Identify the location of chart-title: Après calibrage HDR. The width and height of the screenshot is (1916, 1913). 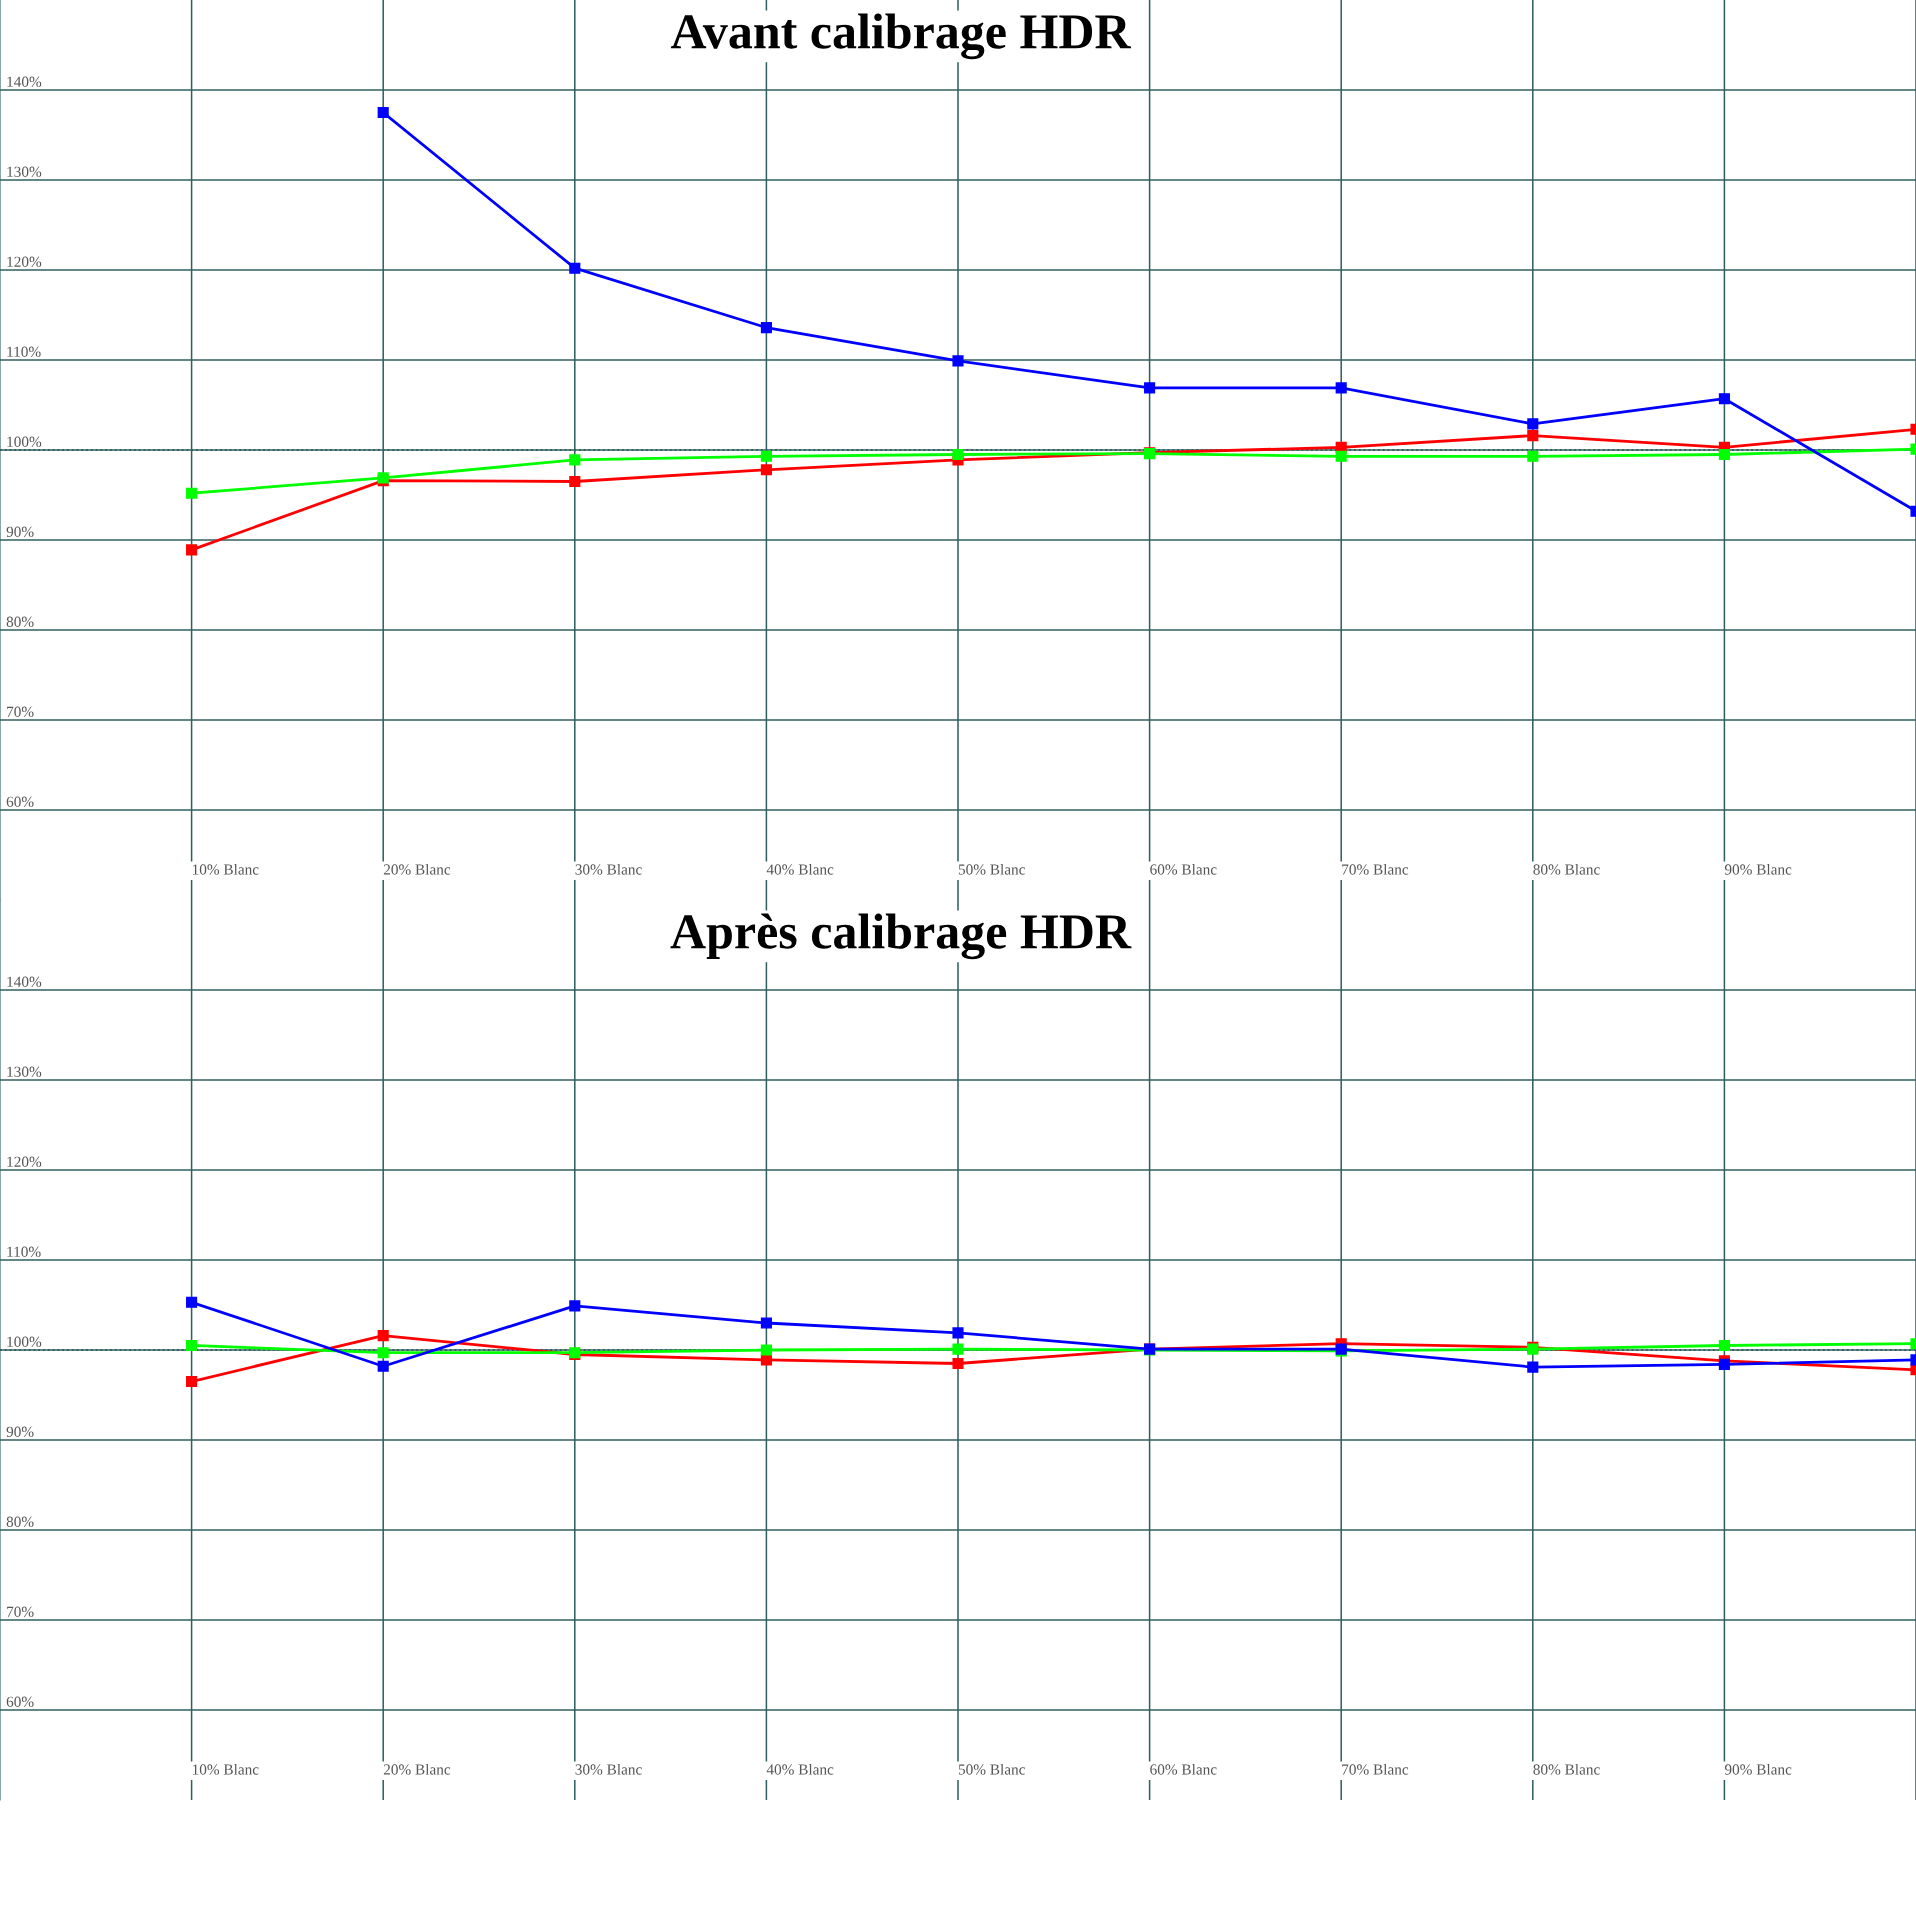
(901, 936).